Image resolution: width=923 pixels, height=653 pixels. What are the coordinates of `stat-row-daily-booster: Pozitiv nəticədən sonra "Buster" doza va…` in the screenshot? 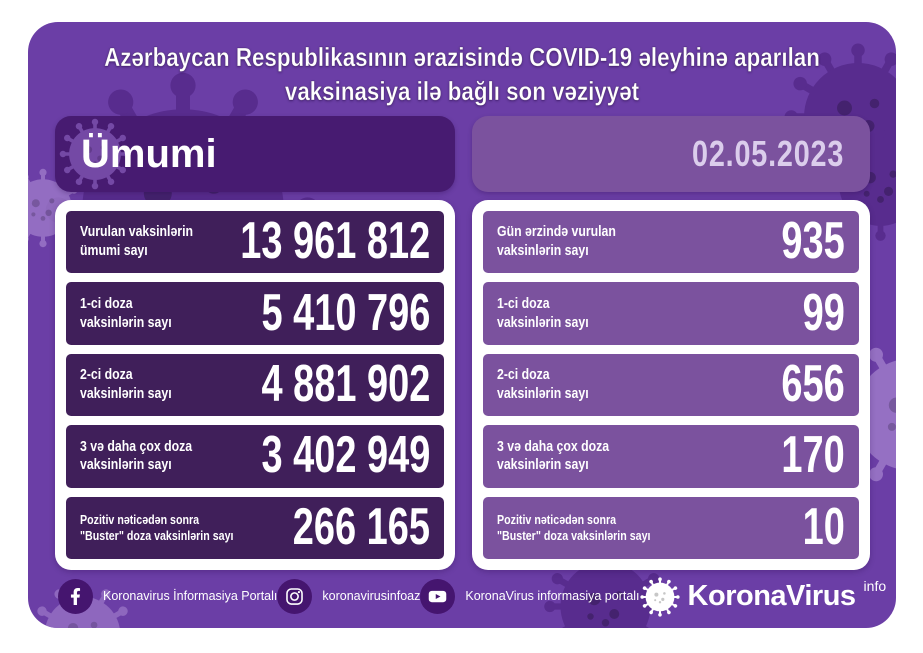 It's located at (671, 528).